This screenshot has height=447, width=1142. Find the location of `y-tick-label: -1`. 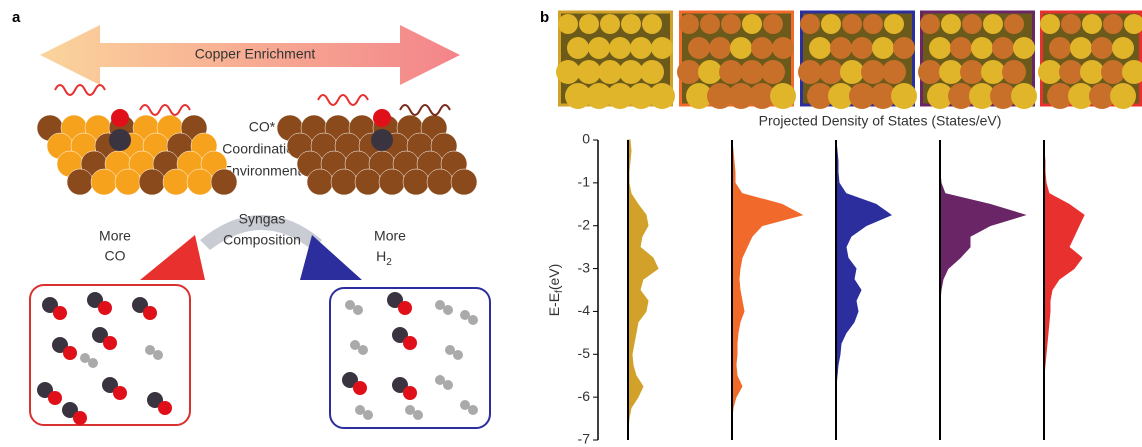

y-tick-label: -1 is located at coordinates (584, 182).